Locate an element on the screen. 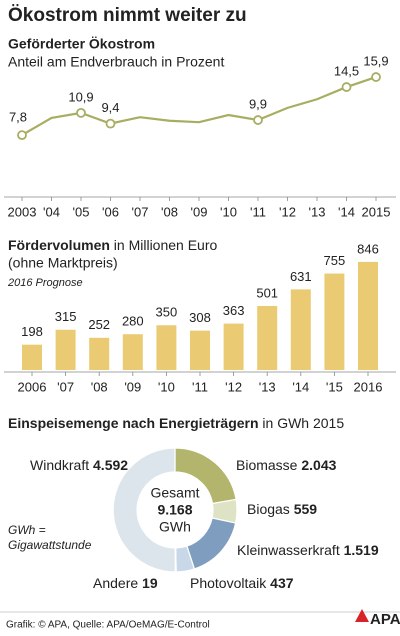 Image resolution: width=400 pixels, height=636 pixels. segment-label: Windkraft 4.592 is located at coordinates (79, 465).